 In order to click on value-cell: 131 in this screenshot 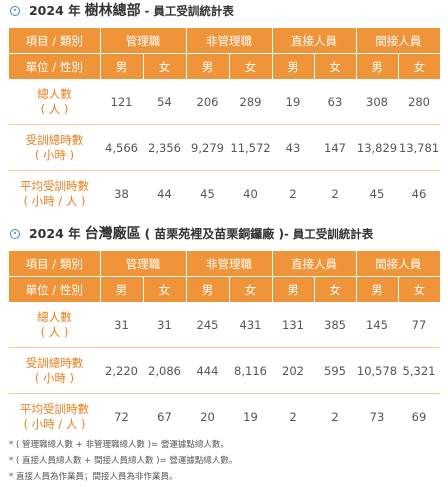, I will do `click(293, 325)`.